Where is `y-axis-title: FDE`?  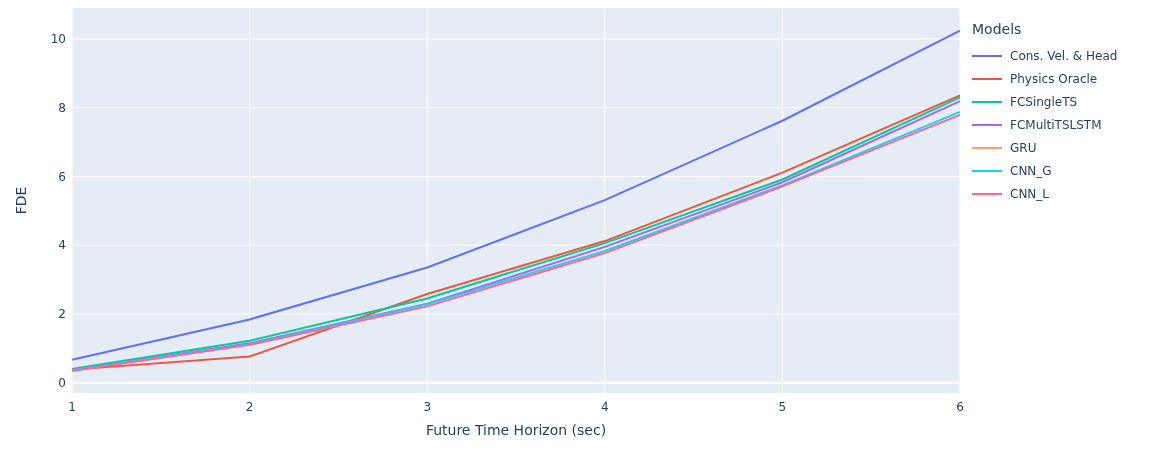 y-axis-title: FDE is located at coordinates (21, 200).